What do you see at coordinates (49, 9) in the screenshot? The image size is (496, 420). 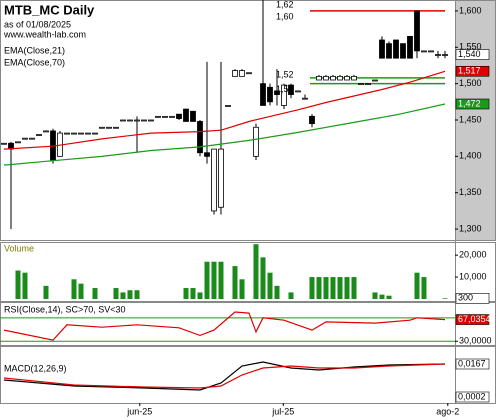 I see `chart-title: MTB_MC Daily` at bounding box center [49, 9].